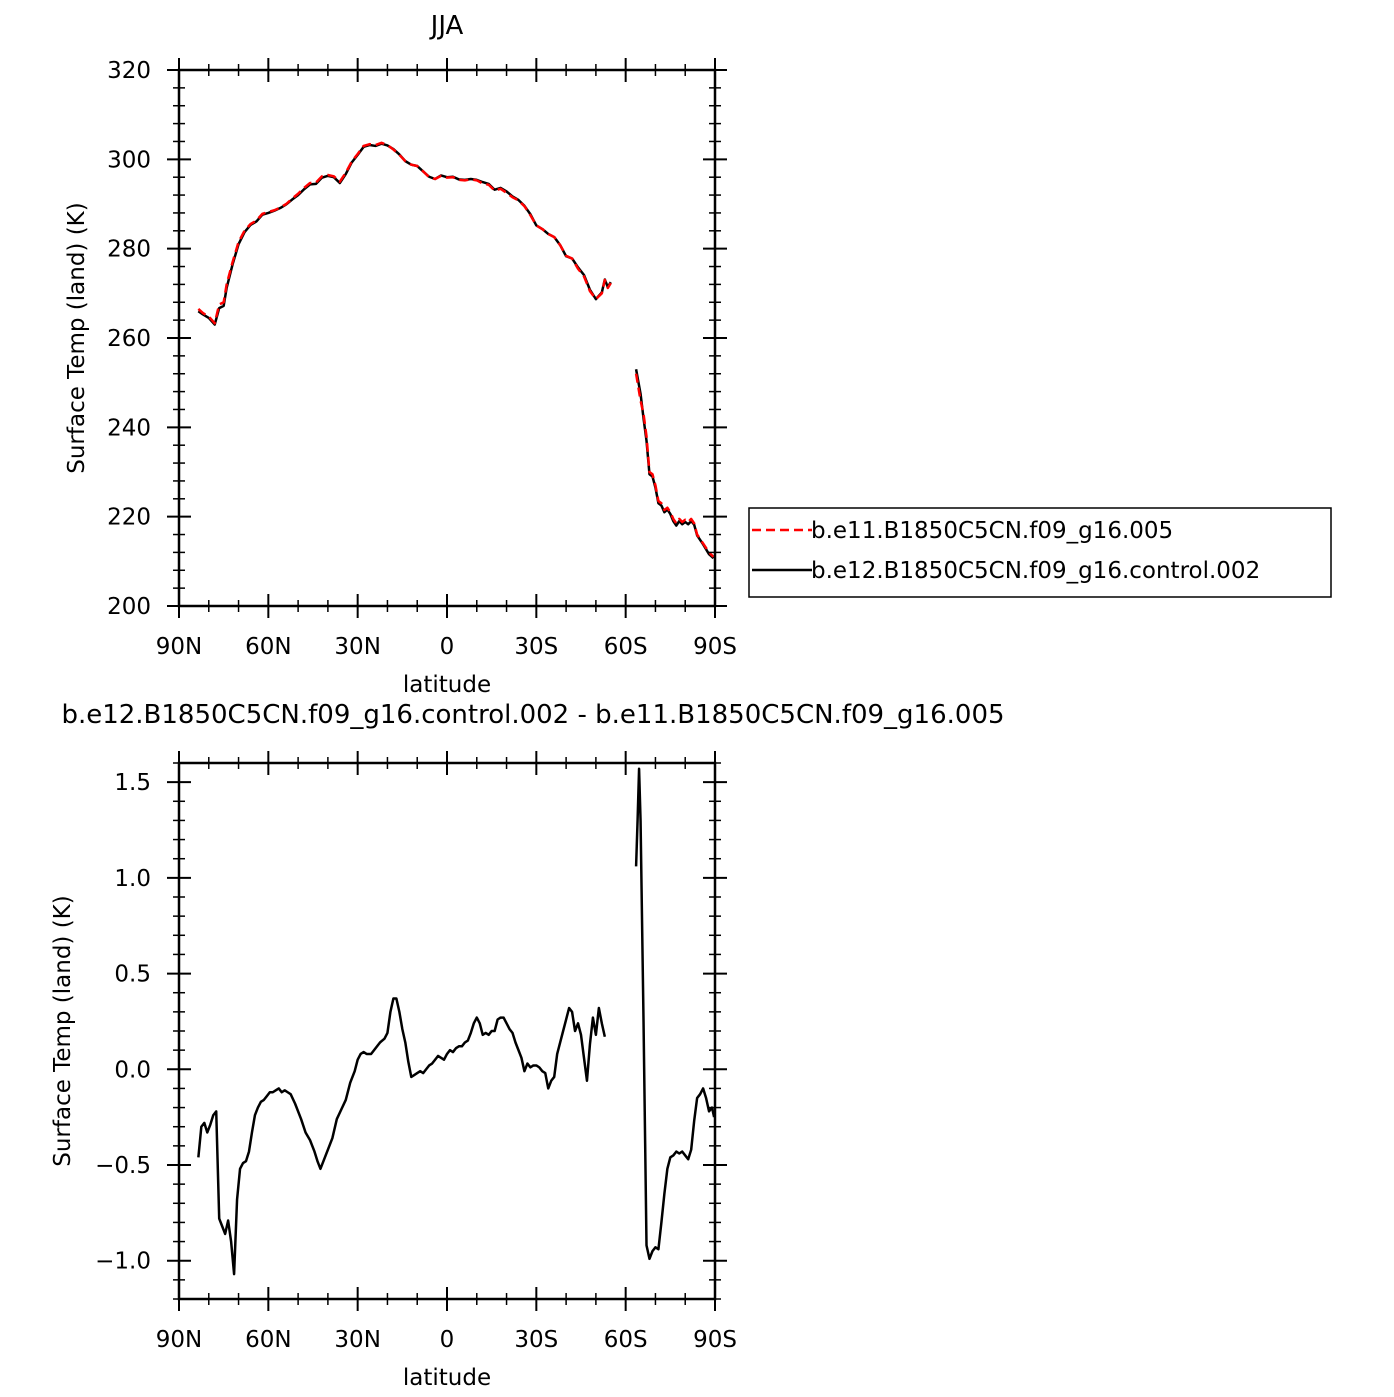 The image size is (1394, 1397). What do you see at coordinates (129, 607) in the screenshot?
I see `y-tick-label: 200` at bounding box center [129, 607].